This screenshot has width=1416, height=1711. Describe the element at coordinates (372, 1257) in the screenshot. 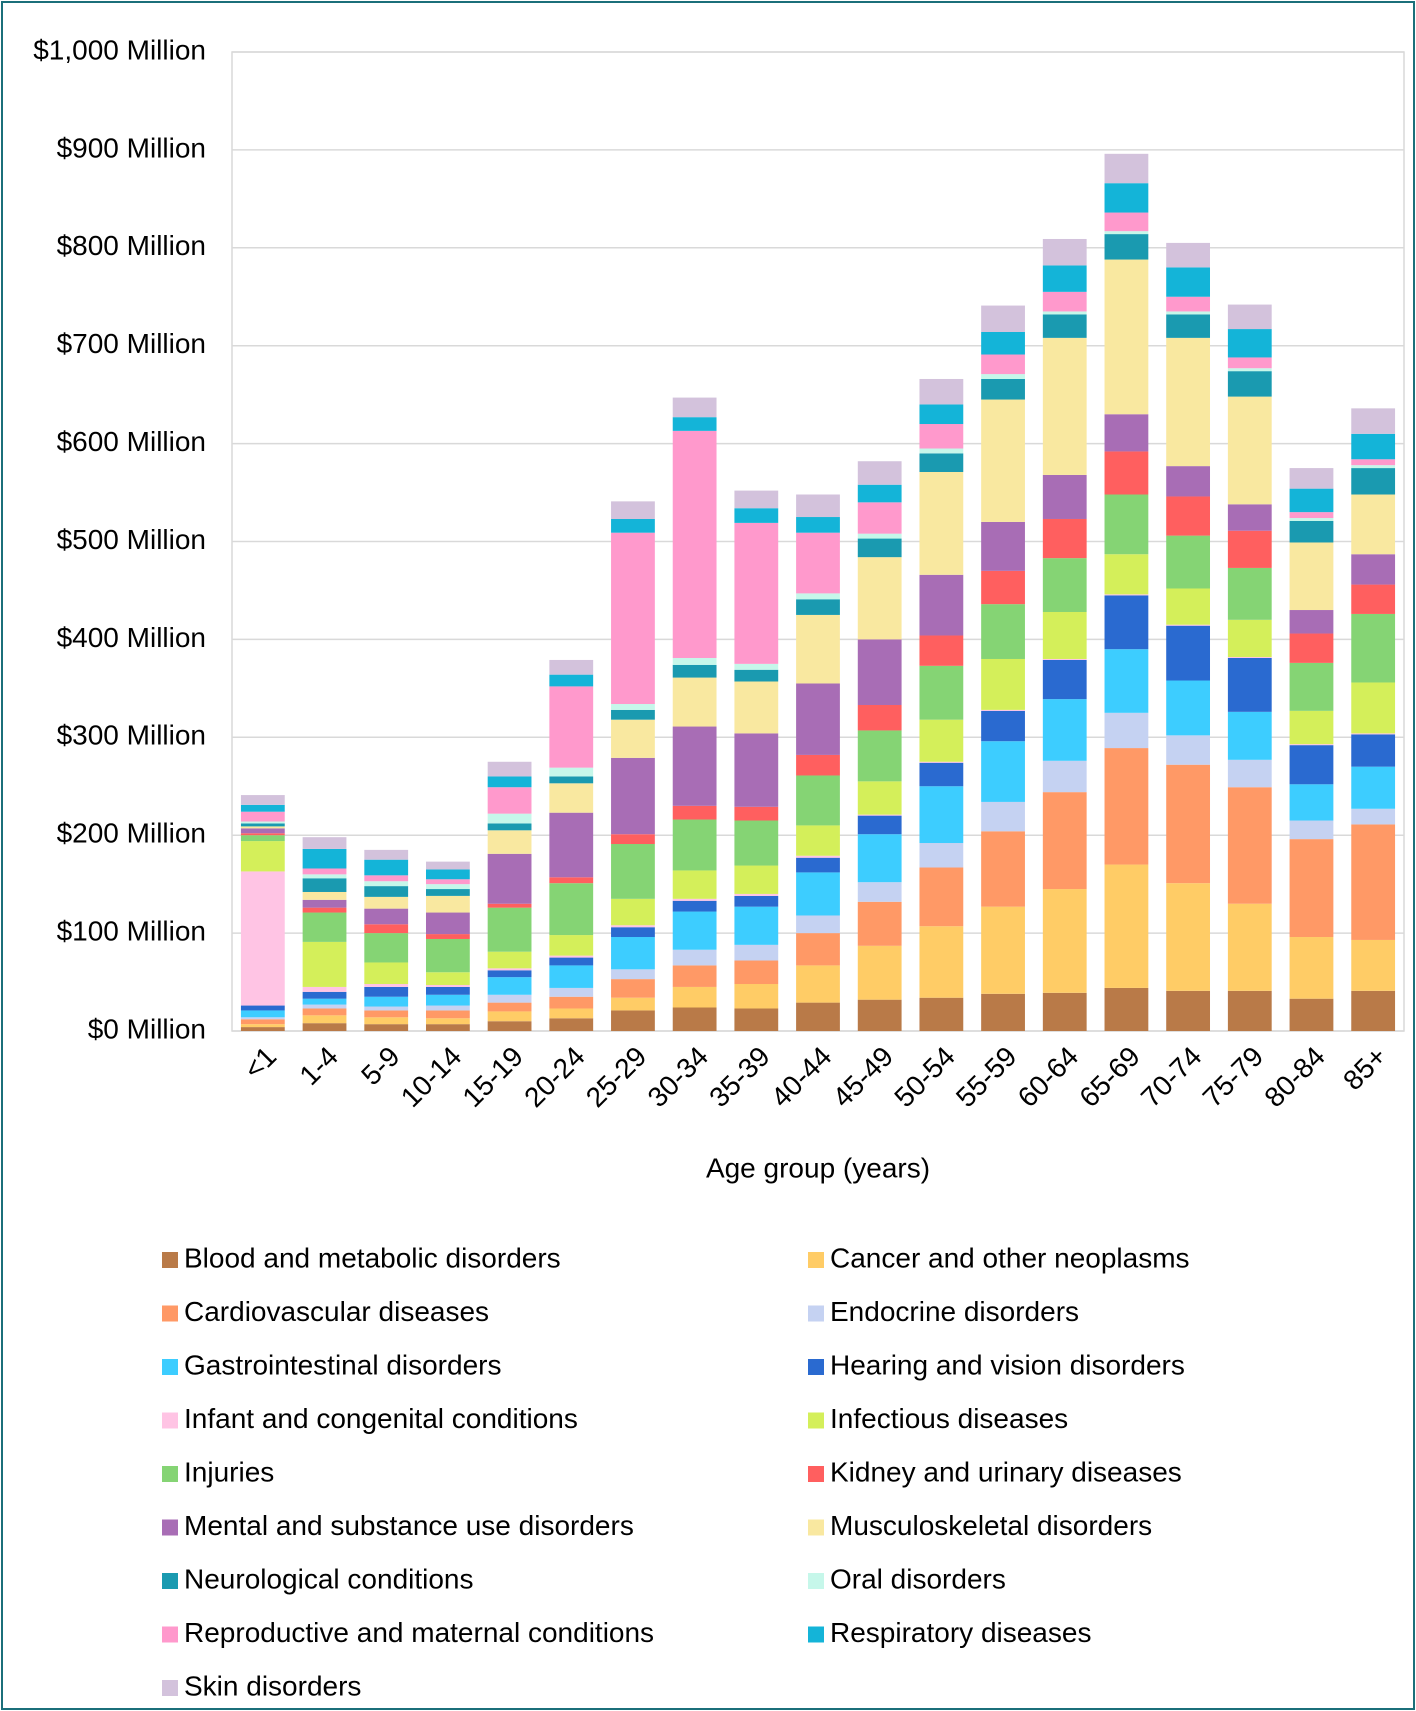

I see `legend-label: Blood and metabolic disorders` at that location.